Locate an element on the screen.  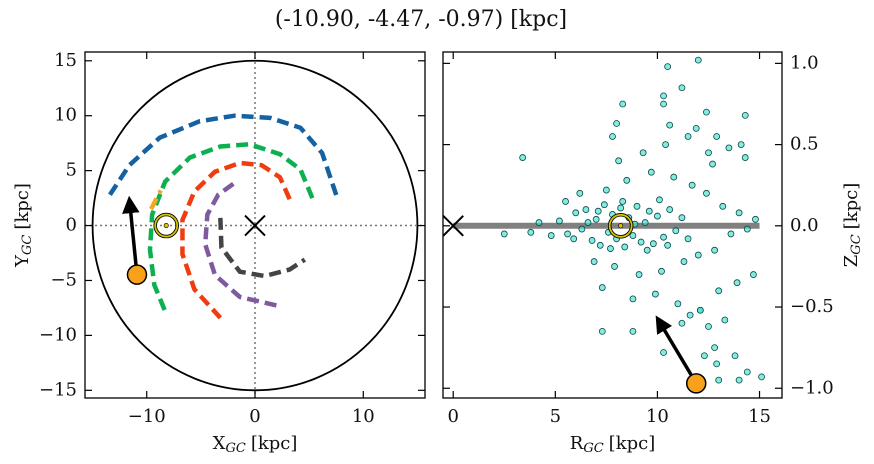
y-tick-label: 15 is located at coordinates (65, 60).